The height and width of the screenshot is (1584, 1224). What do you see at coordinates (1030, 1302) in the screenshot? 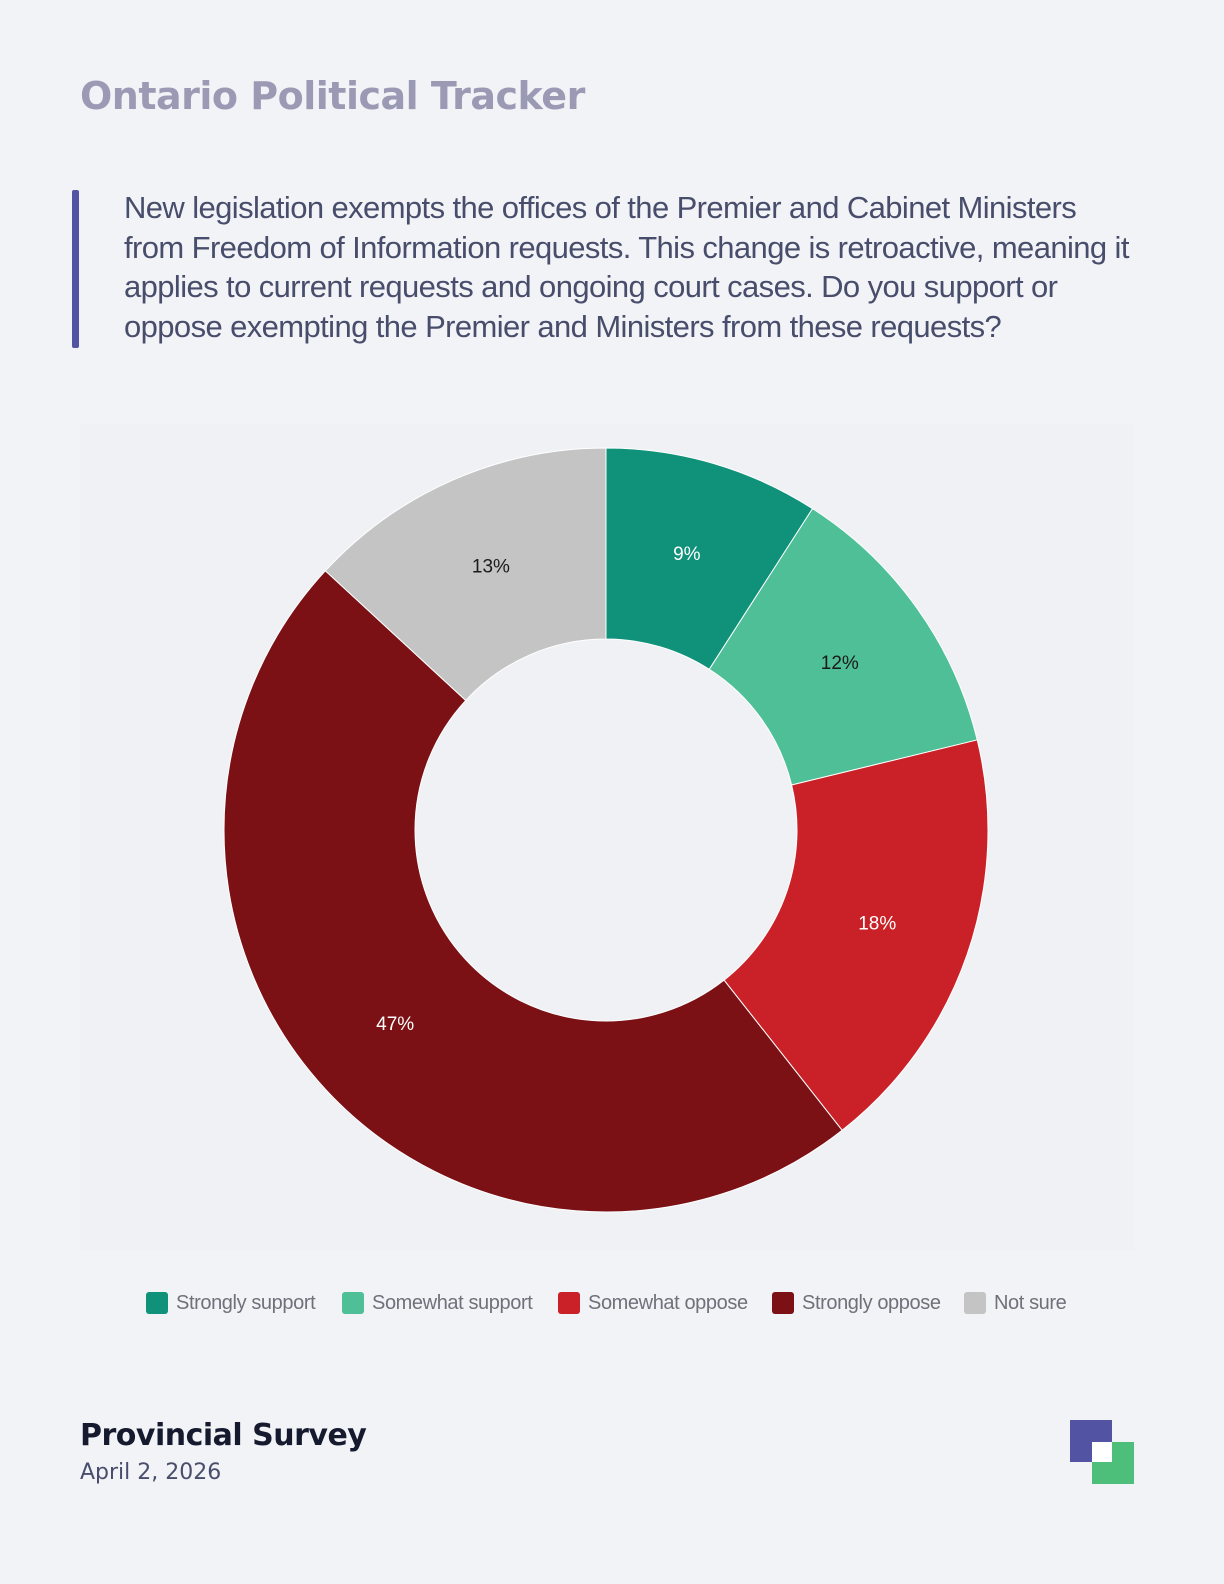
I see `legend-label: Not sure` at bounding box center [1030, 1302].